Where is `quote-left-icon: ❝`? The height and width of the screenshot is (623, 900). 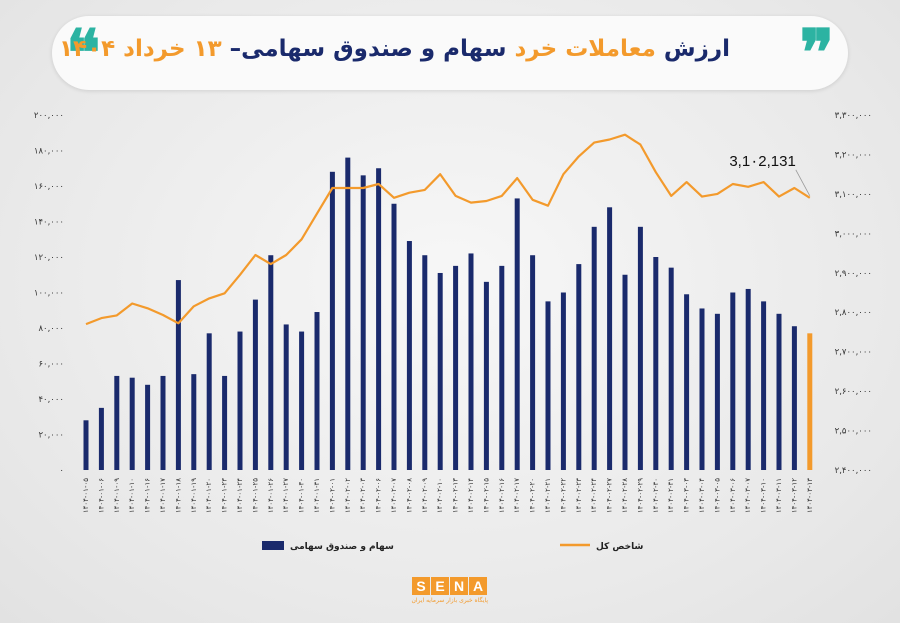
quote-left-icon: ❝ is located at coordinates (83, 53).